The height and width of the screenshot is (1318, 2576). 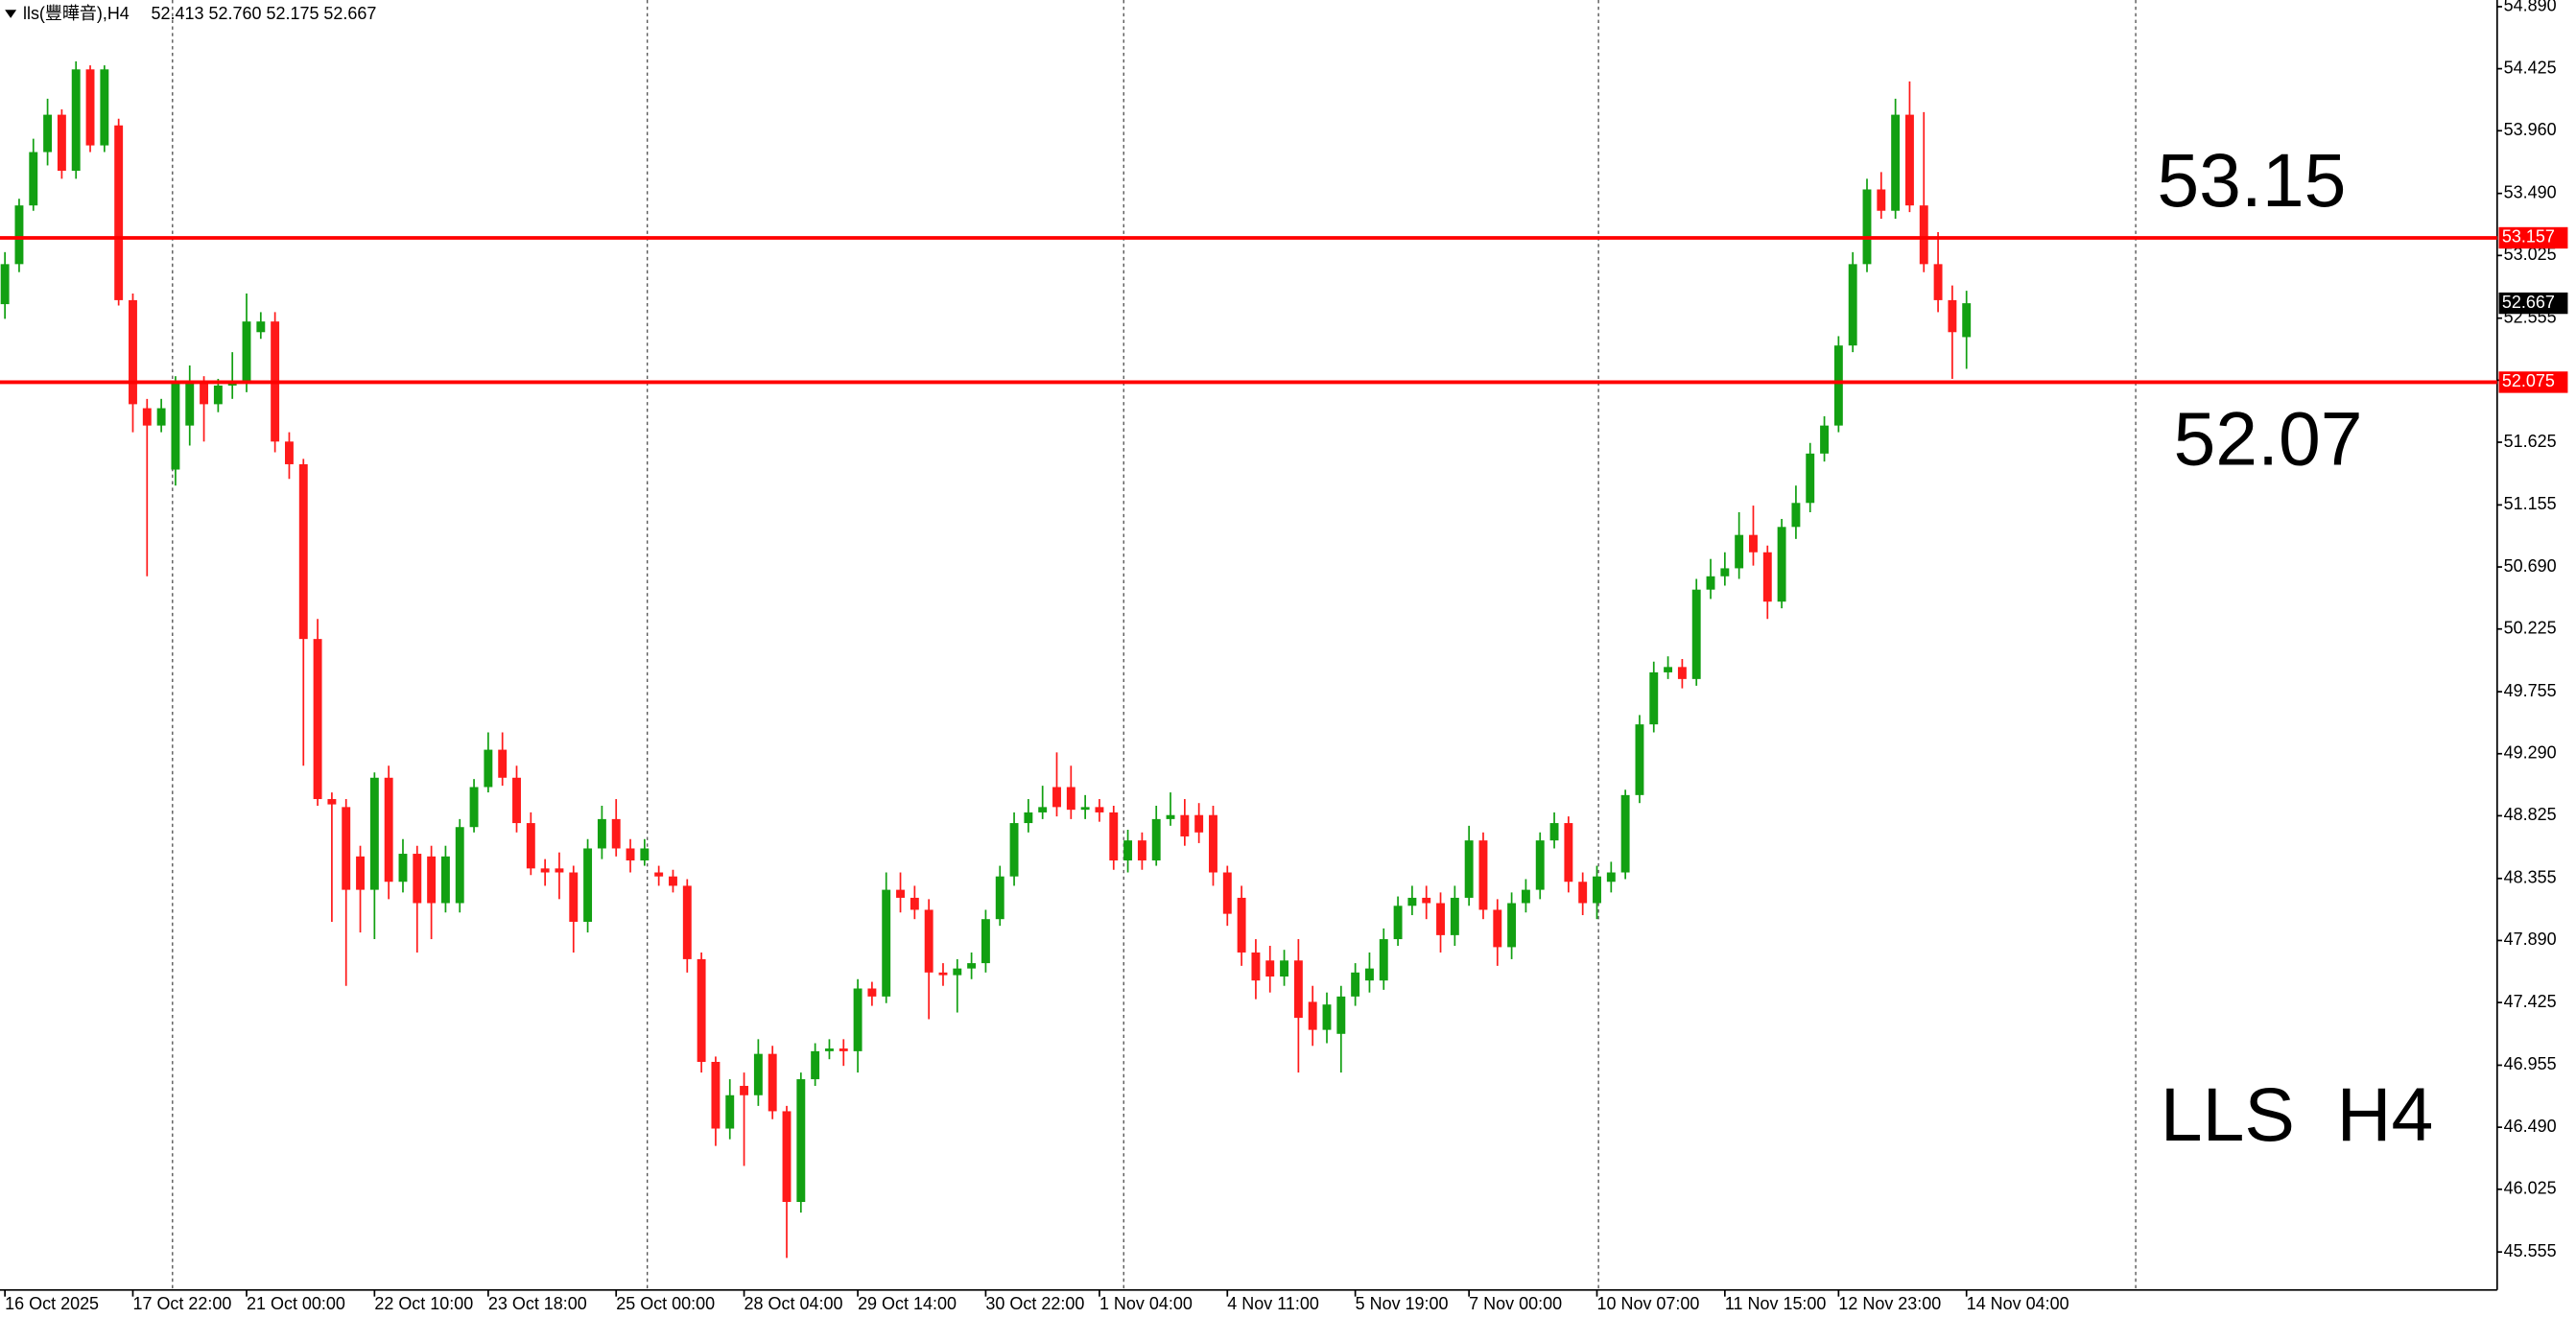 I want to click on hline-price-label: 53.157, so click(x=2528, y=237).